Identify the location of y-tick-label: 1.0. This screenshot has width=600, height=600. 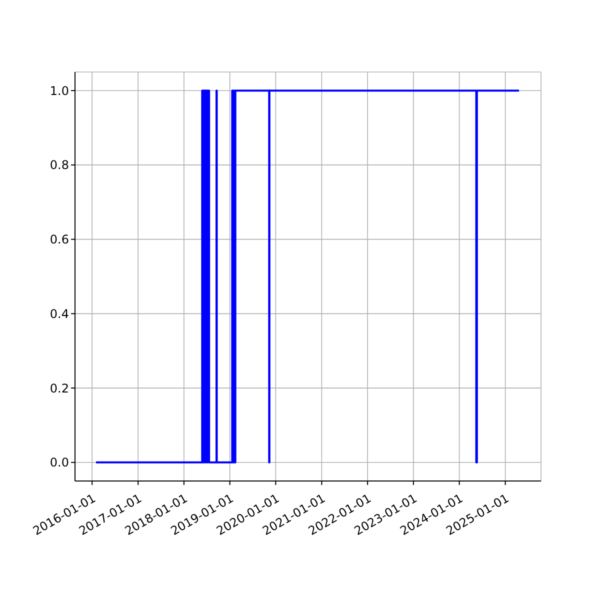
(59, 91).